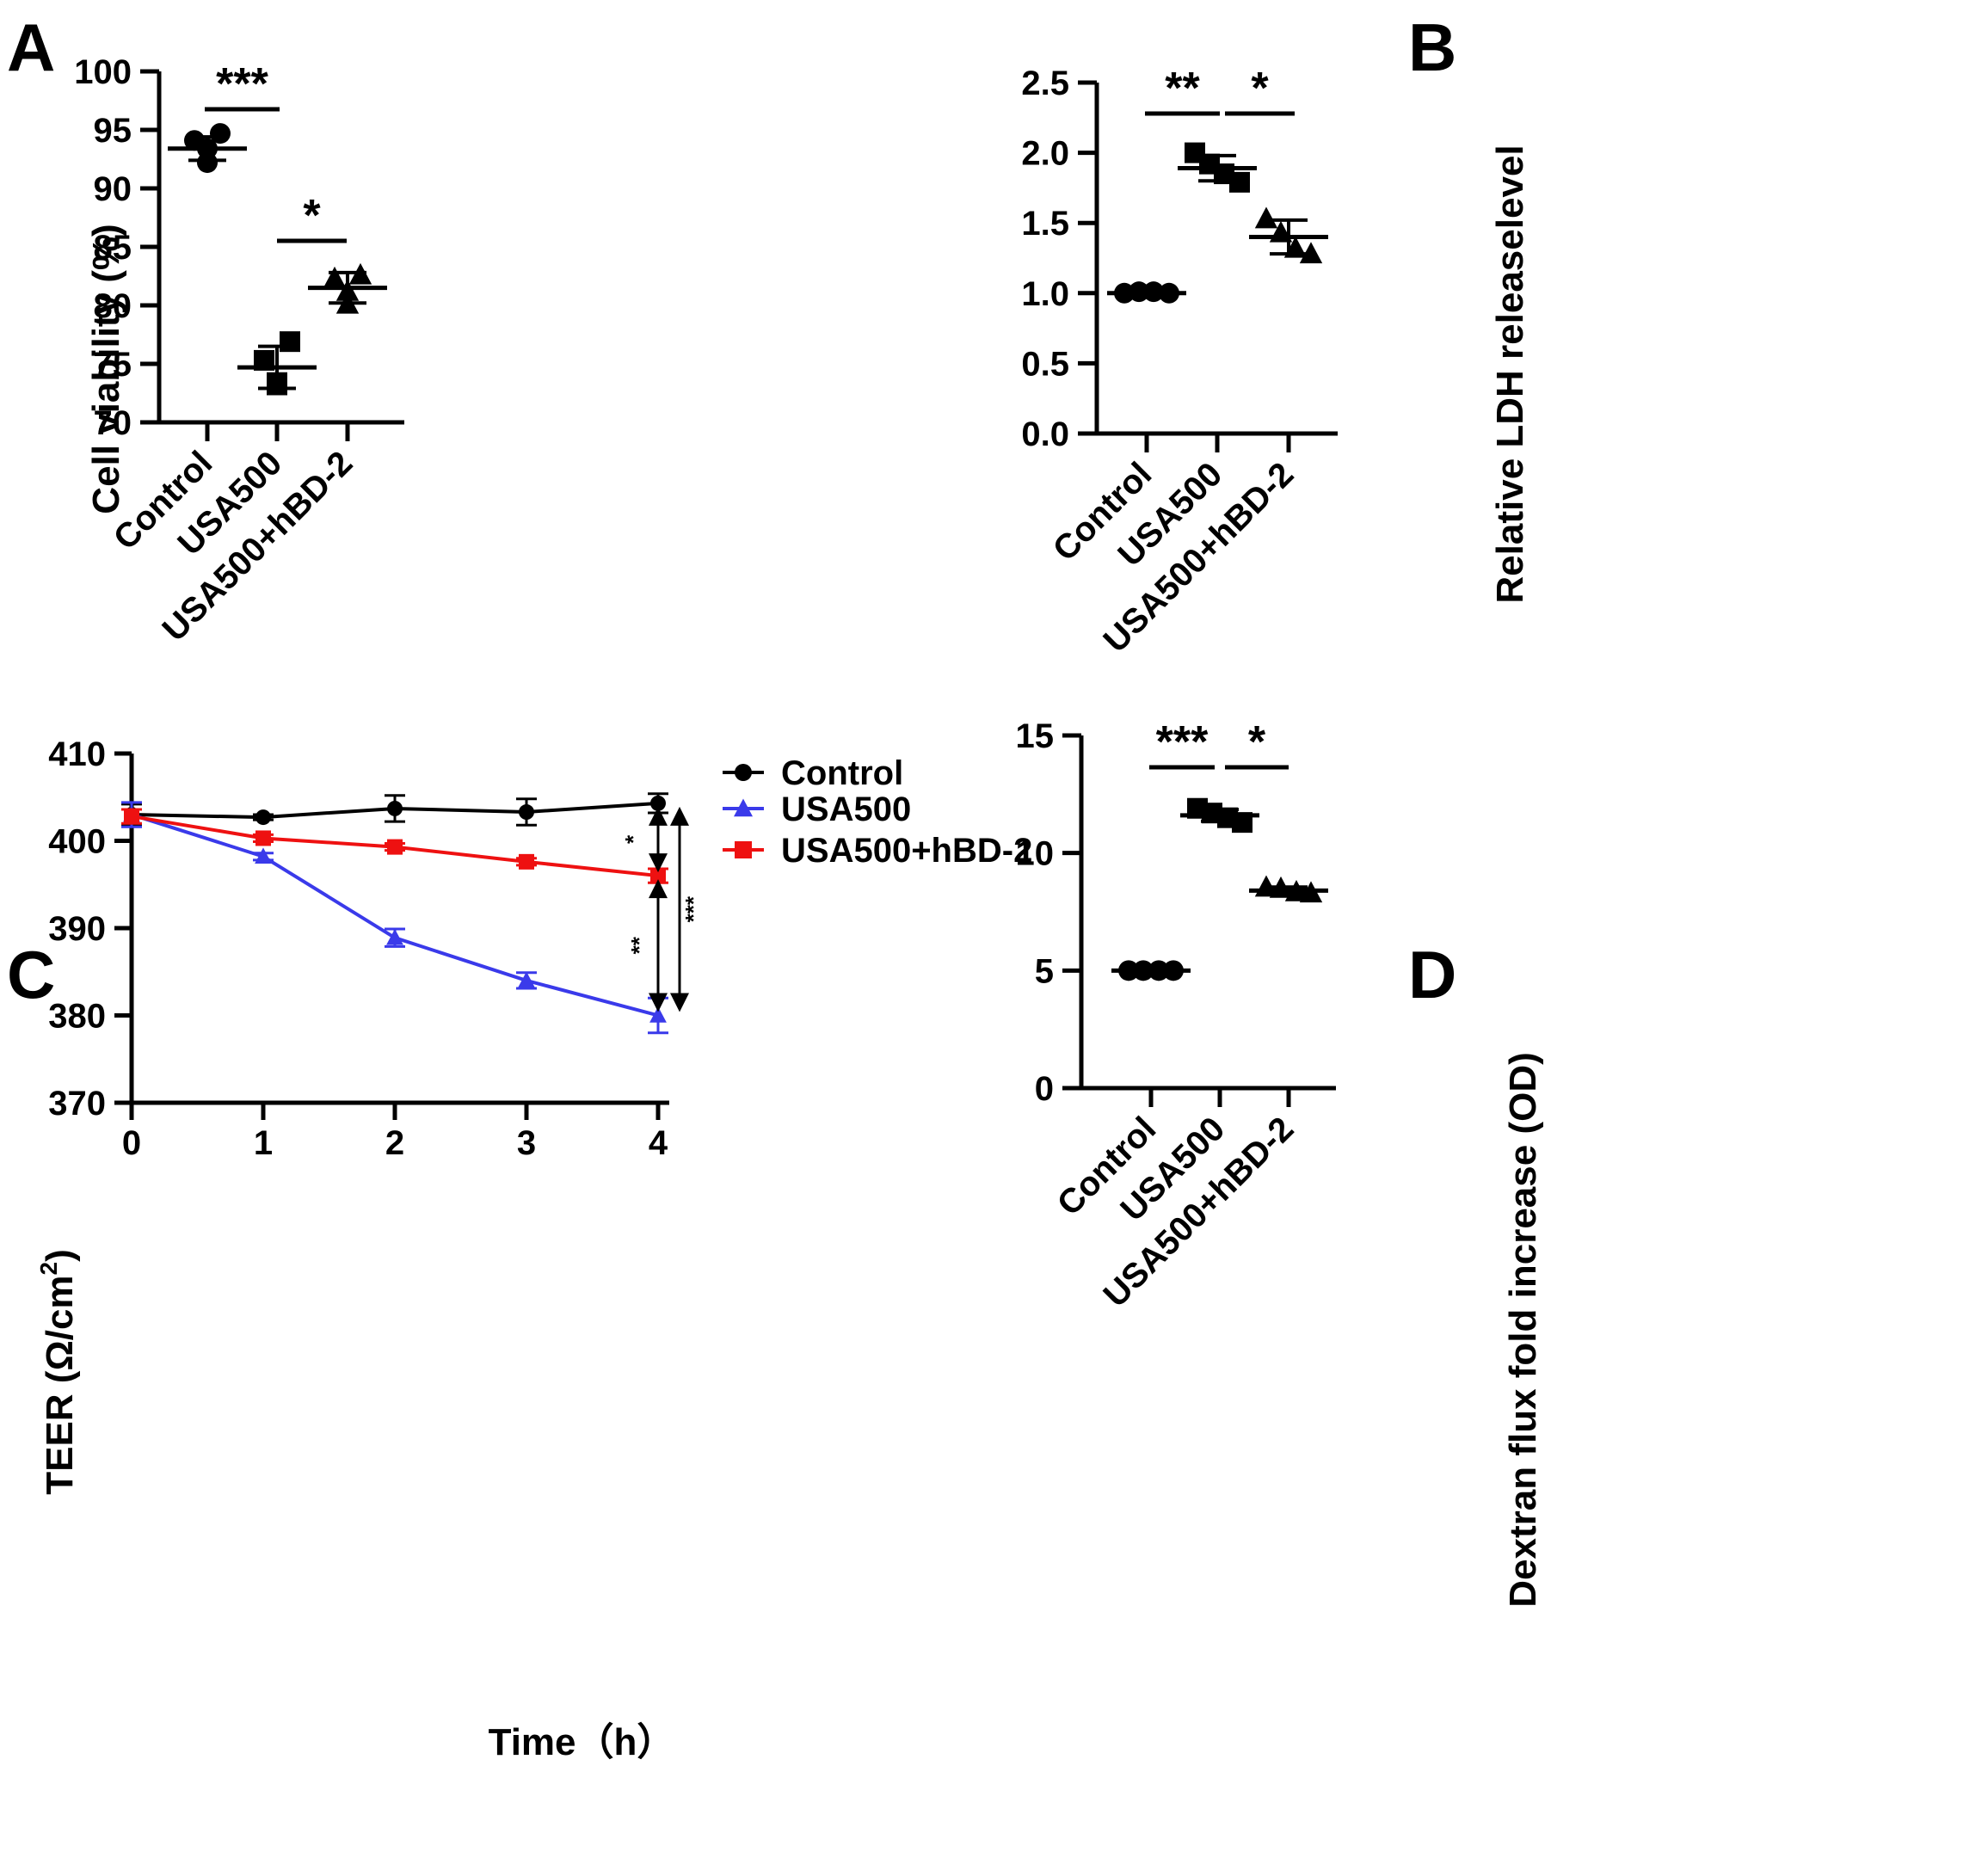 This screenshot has height=1864, width=1988. What do you see at coordinates (103, 72) in the screenshot?
I see `panel-a-ytick-label: 100` at bounding box center [103, 72].